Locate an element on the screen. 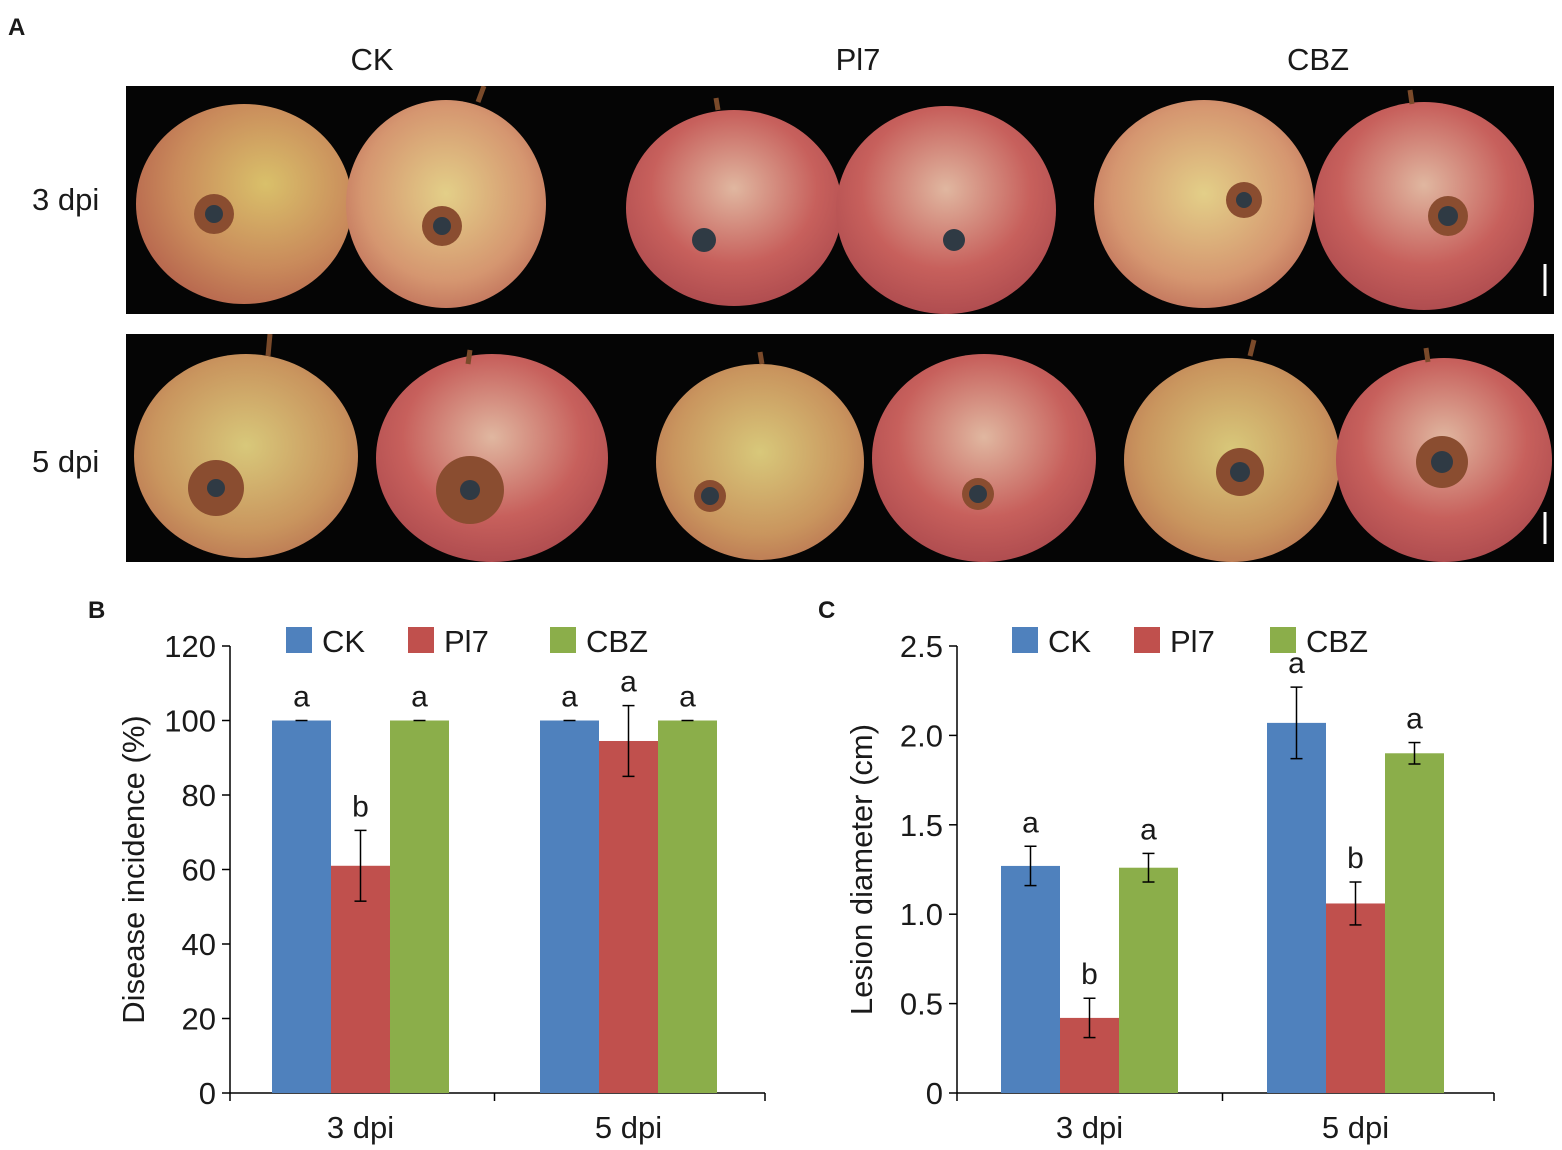 The height and width of the screenshot is (1150, 1562). chart-c-x-tick-label: 5 dpi is located at coordinates (1355, 1127).